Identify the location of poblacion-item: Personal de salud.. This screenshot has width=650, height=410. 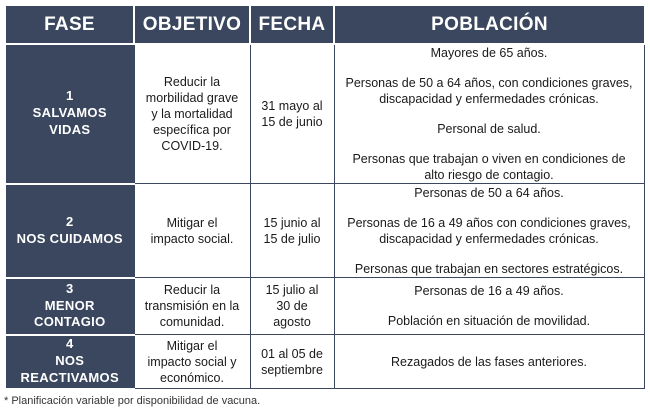
(489, 129).